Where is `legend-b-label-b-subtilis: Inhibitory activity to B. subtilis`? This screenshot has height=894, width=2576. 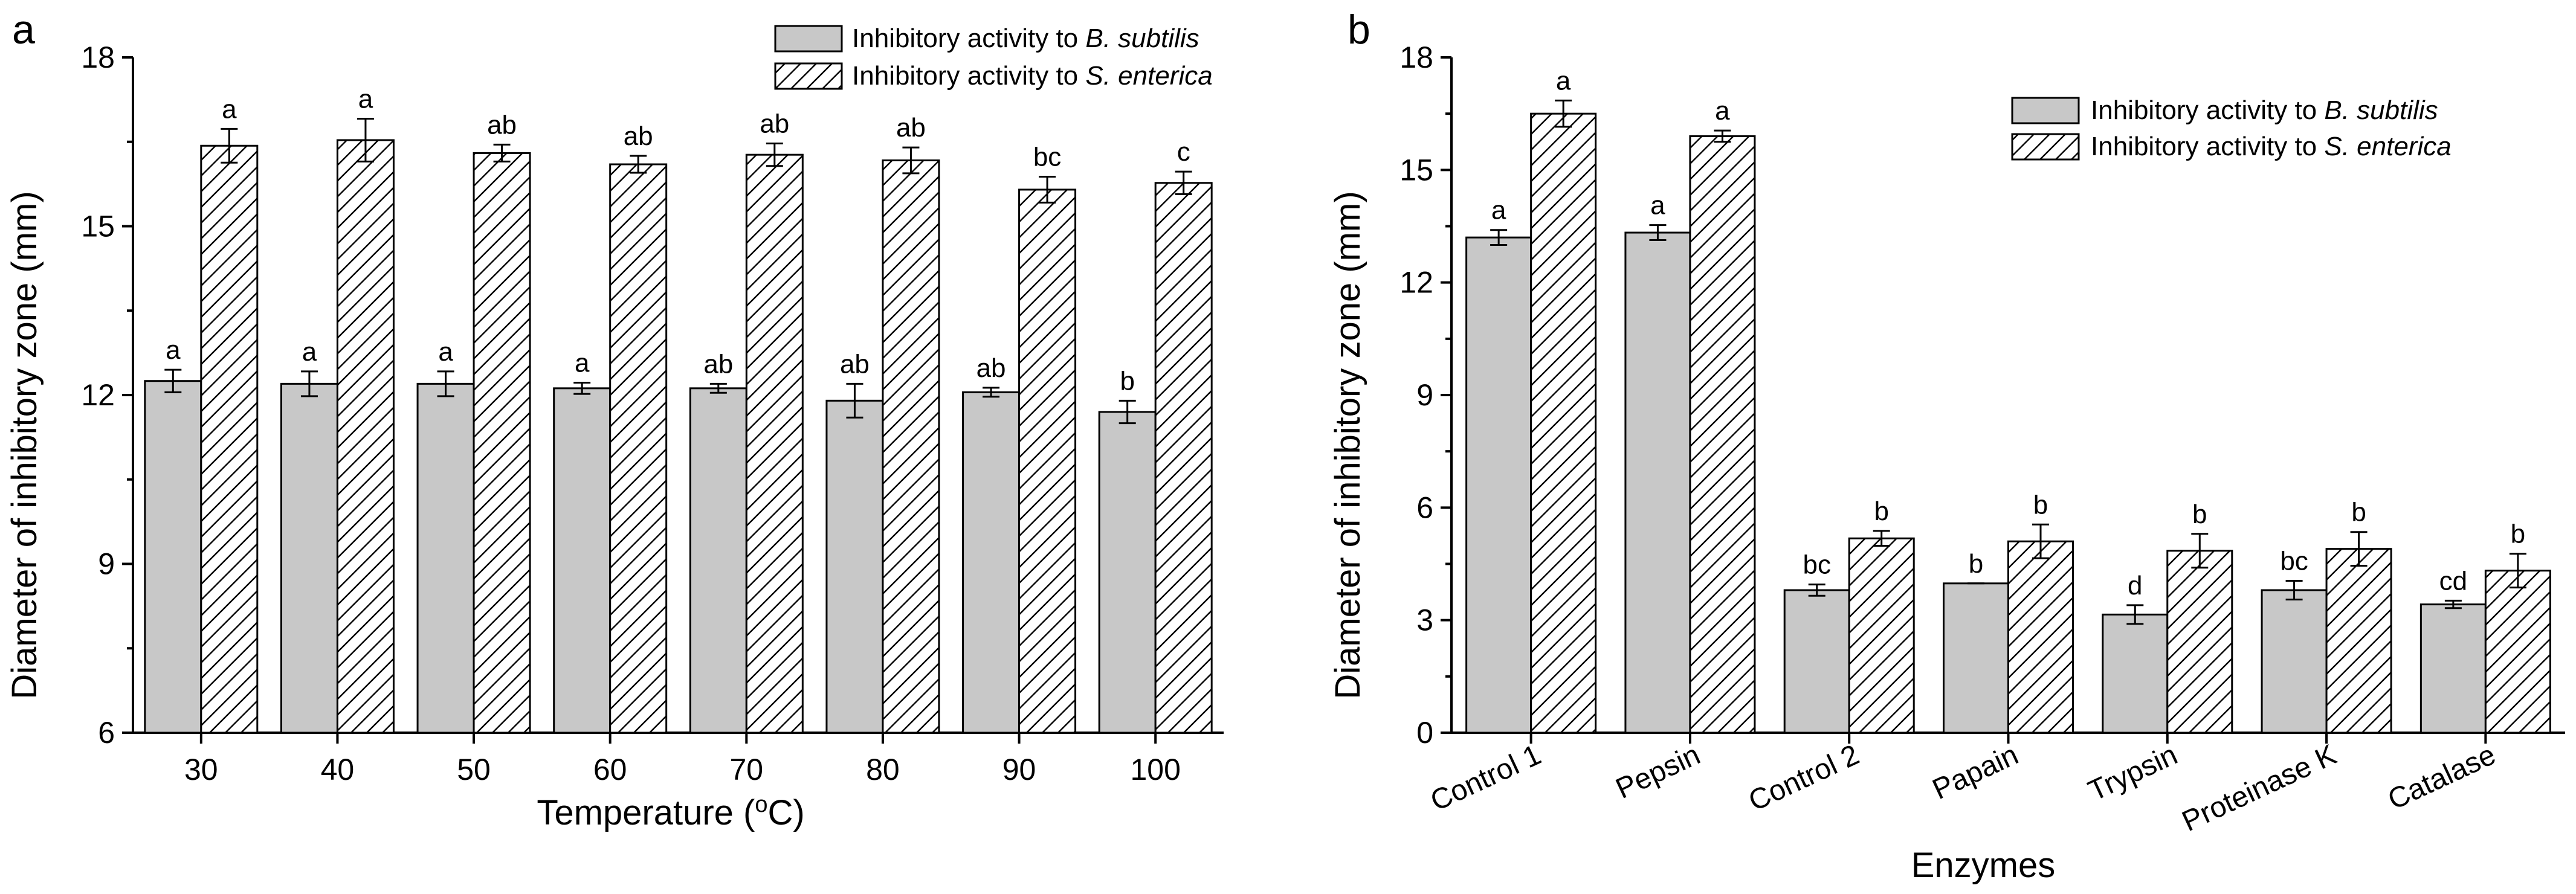 legend-b-label-b-subtilis: Inhibitory activity to B. subtilis is located at coordinates (2265, 110).